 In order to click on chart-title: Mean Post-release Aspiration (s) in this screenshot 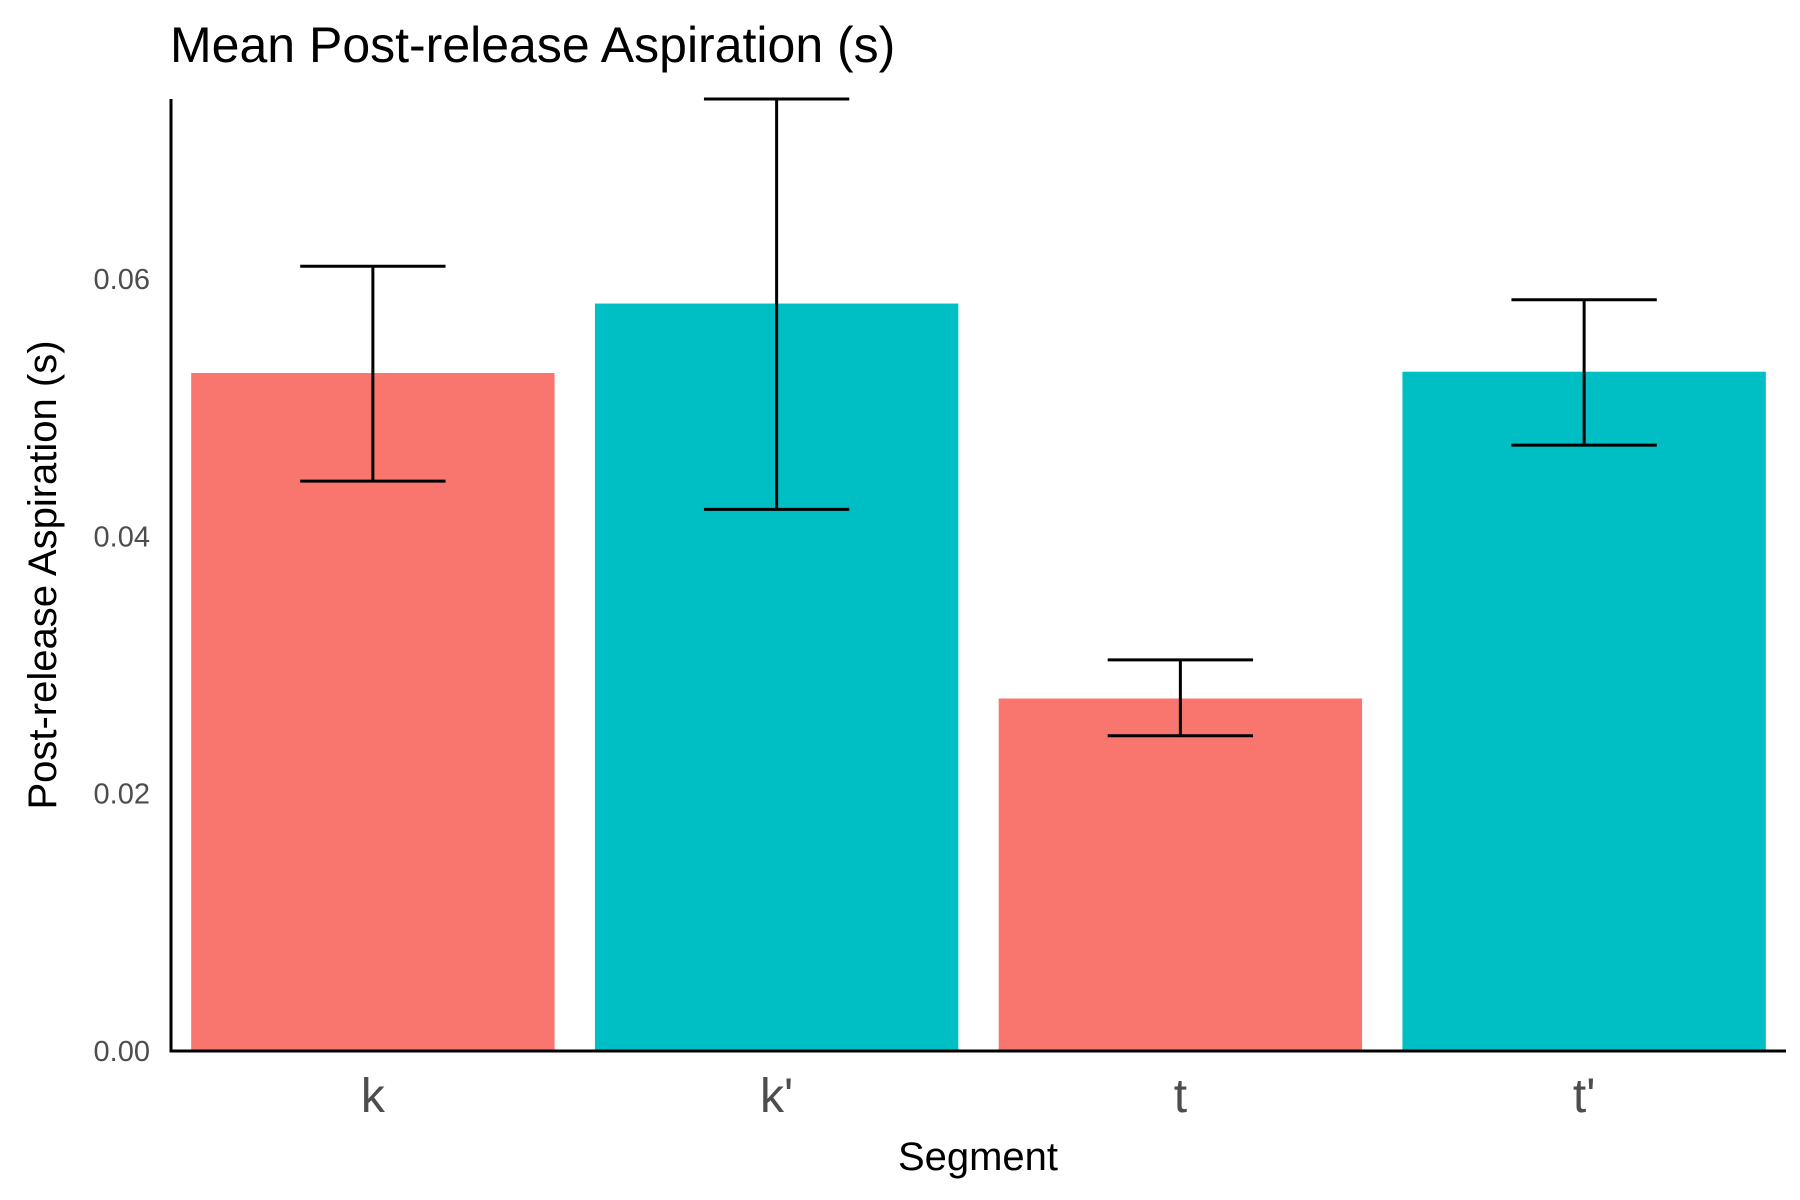, I will do `click(532, 45)`.